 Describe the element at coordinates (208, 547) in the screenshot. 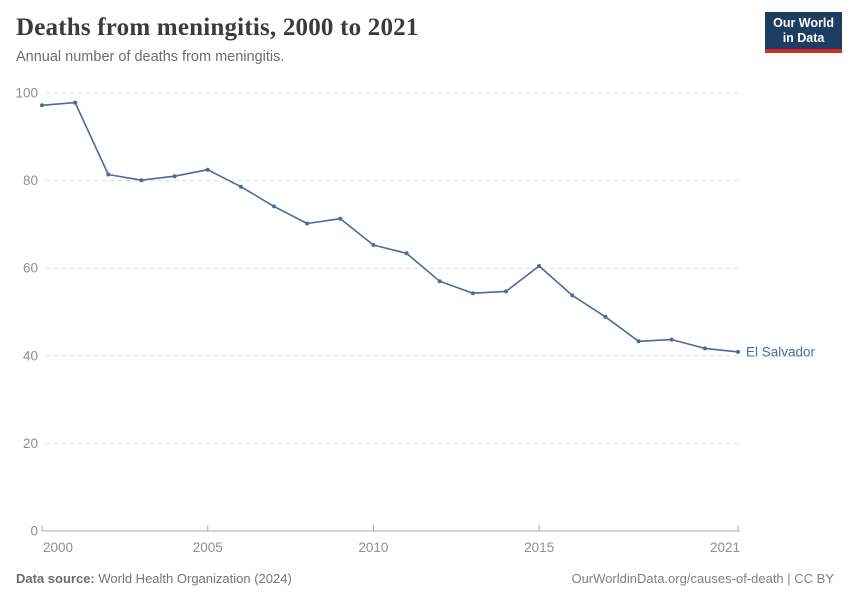

I see `x-tick-label: 2005` at that location.